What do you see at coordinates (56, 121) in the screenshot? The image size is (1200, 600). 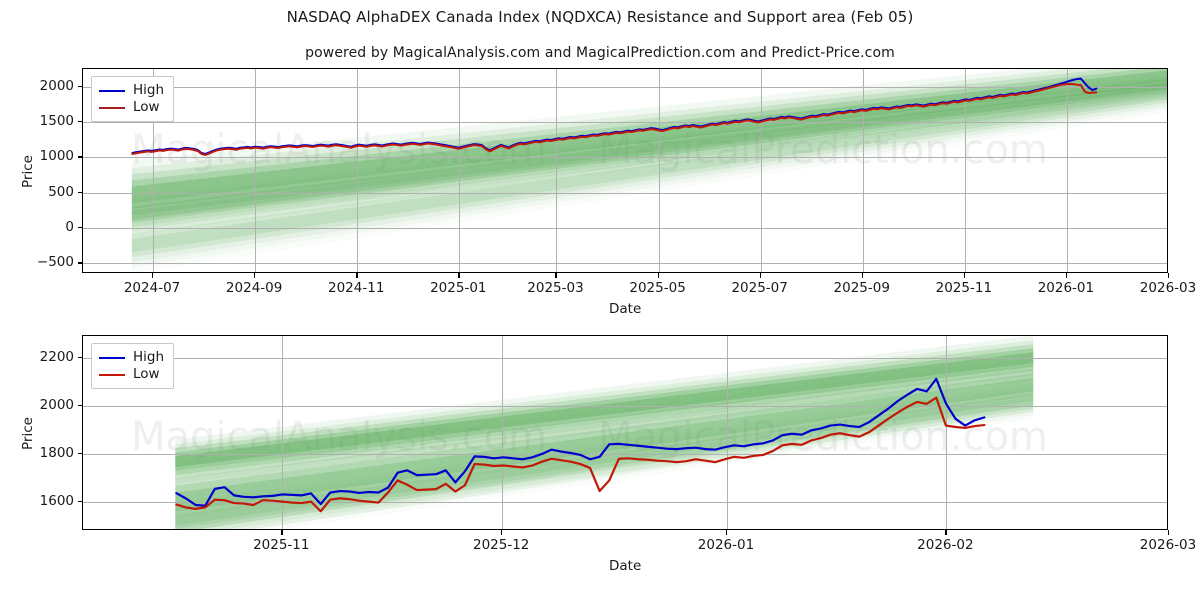 I see `y-axis-tick-label: 1500` at bounding box center [56, 121].